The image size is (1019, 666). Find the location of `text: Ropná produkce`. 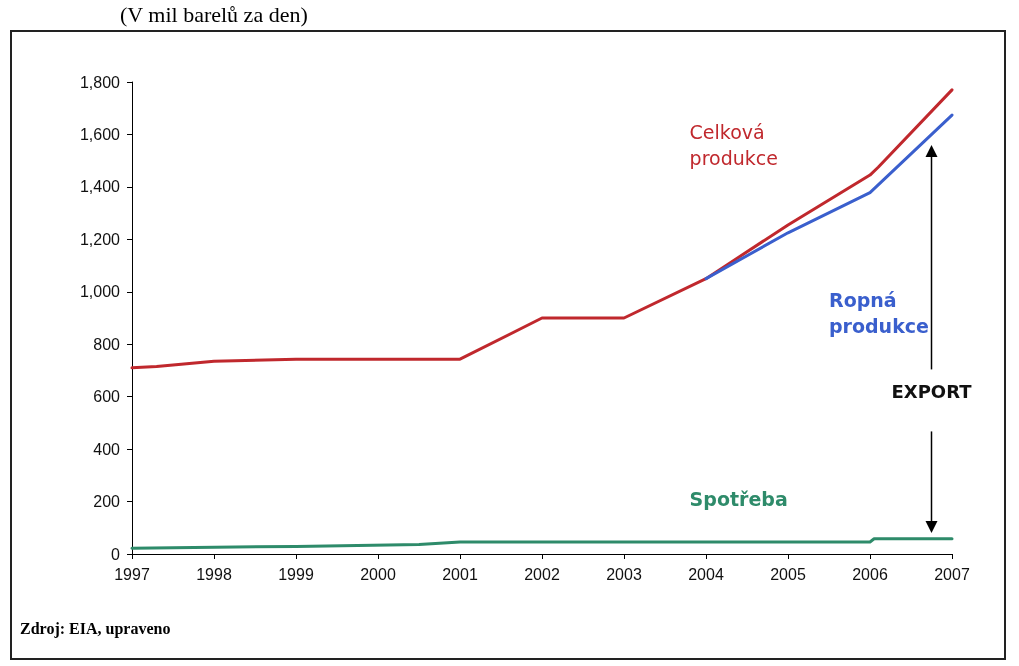

text: Ropná produkce is located at coordinates (879, 312).